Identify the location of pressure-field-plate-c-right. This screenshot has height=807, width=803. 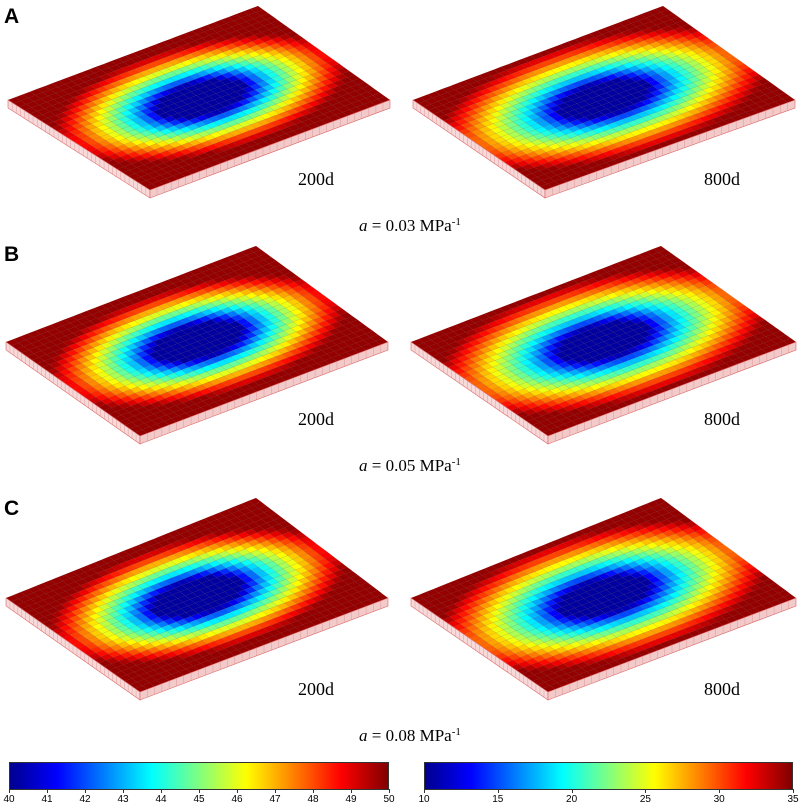
(603, 599).